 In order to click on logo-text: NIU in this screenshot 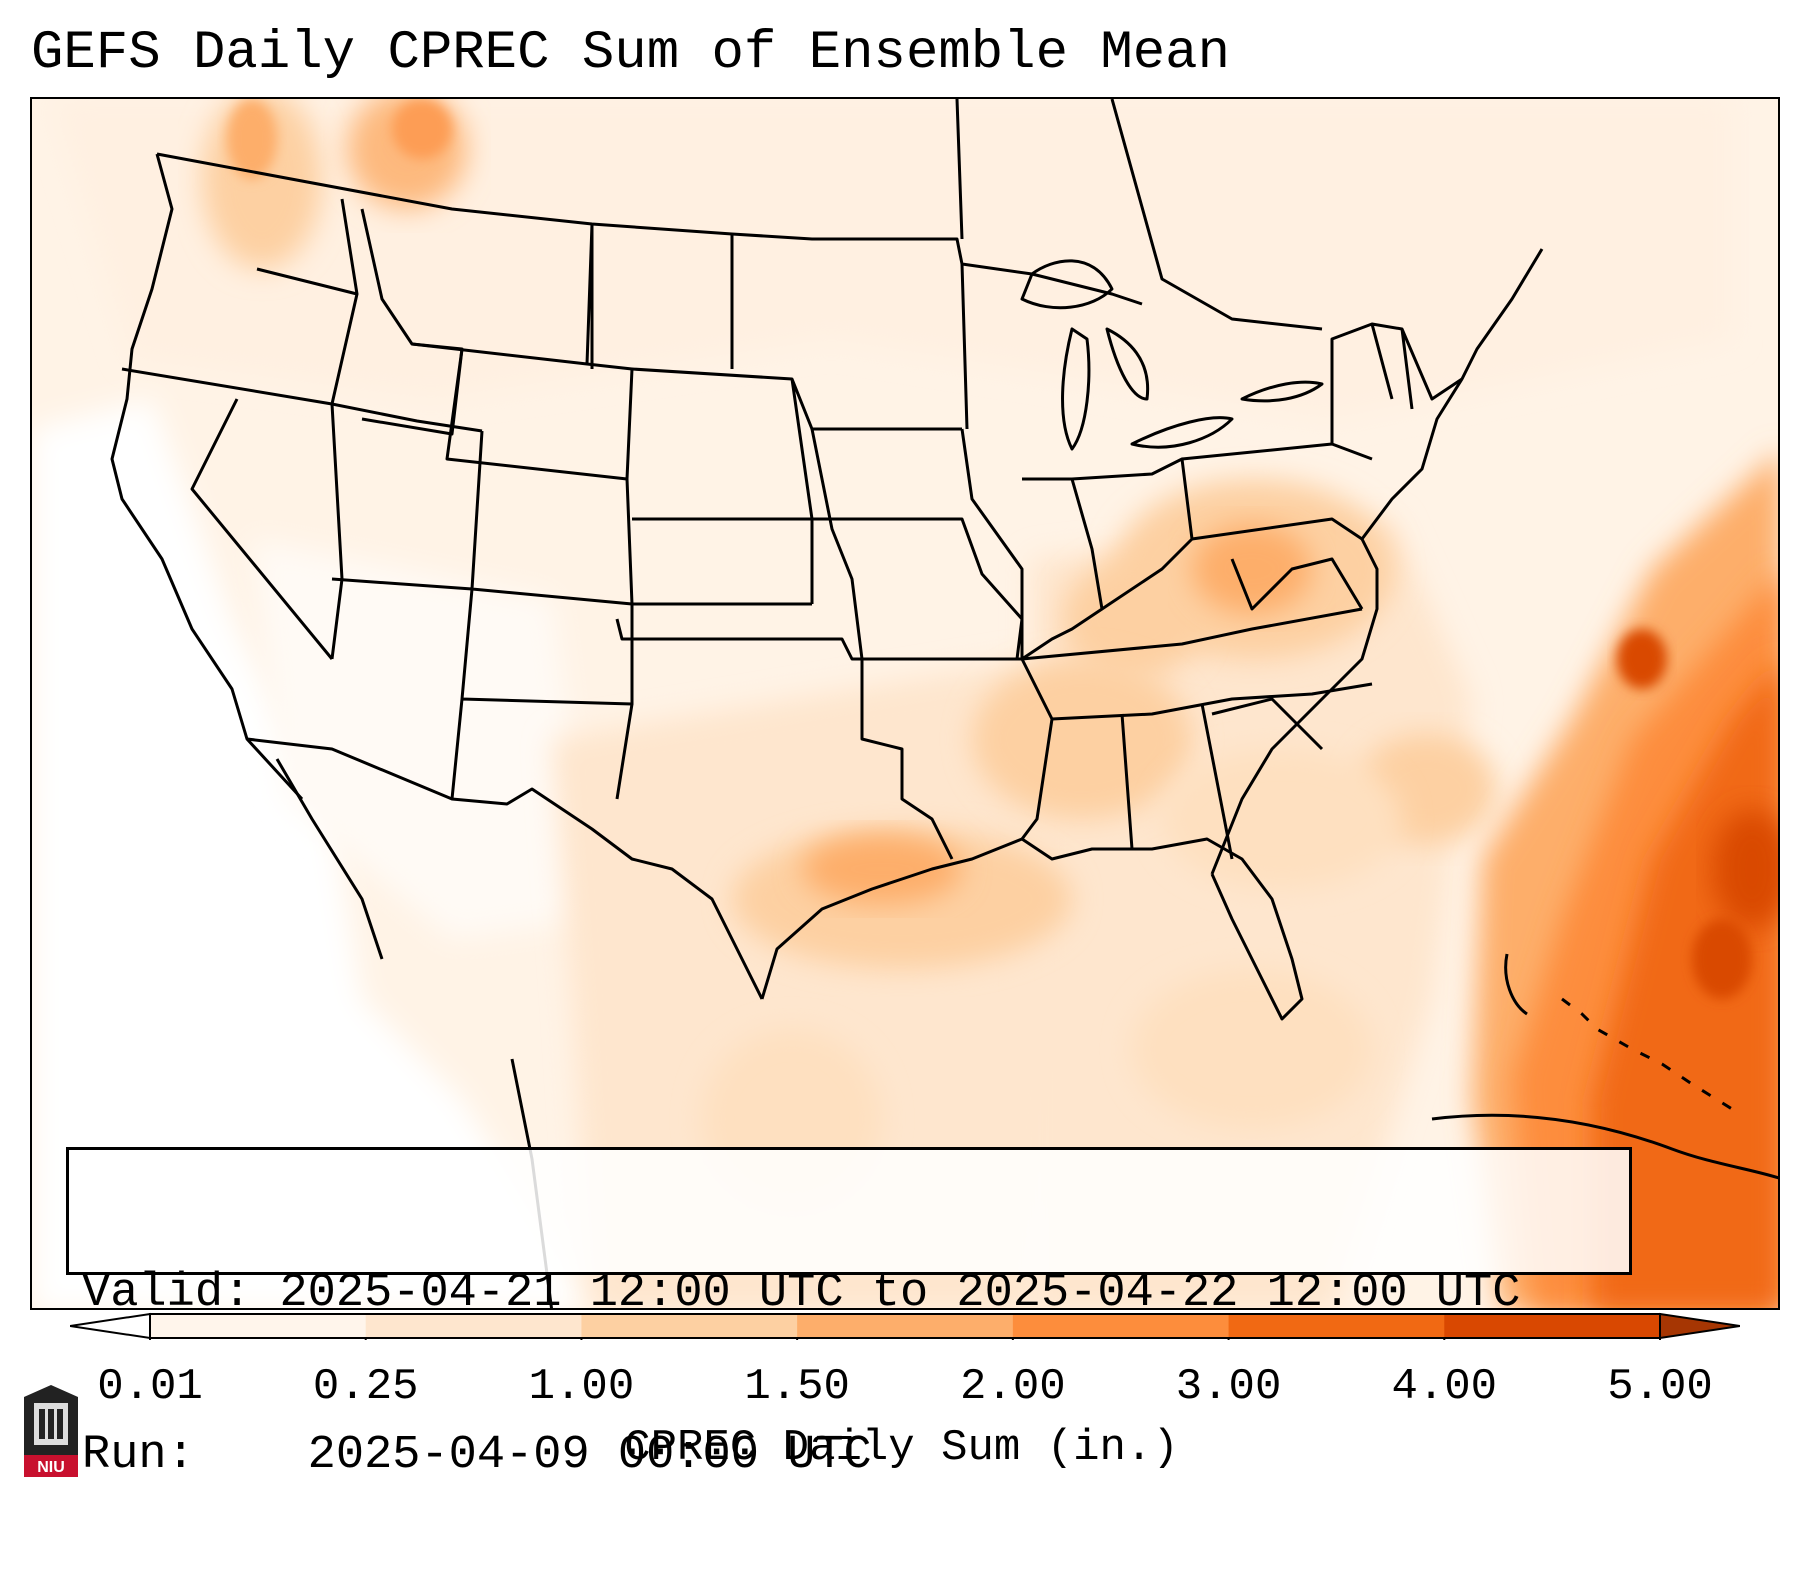, I will do `click(51, 1467)`.